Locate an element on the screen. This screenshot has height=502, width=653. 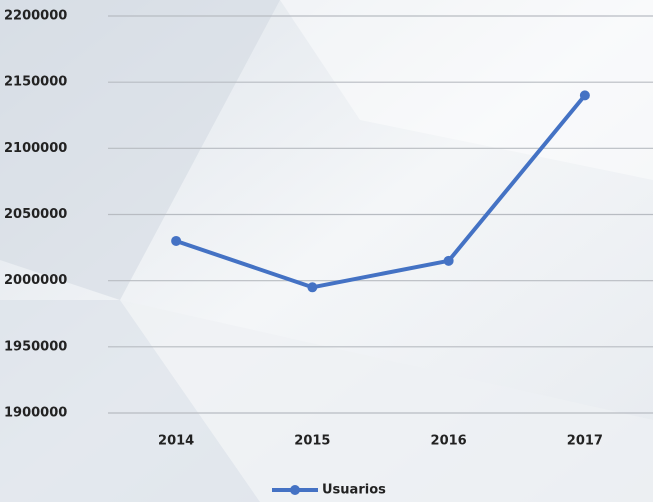
x-tick-label: 2014 is located at coordinates (176, 441).